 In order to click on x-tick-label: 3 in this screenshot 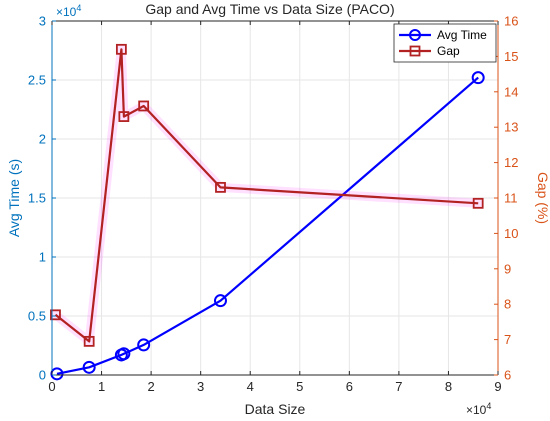, I will do `click(200, 386)`.